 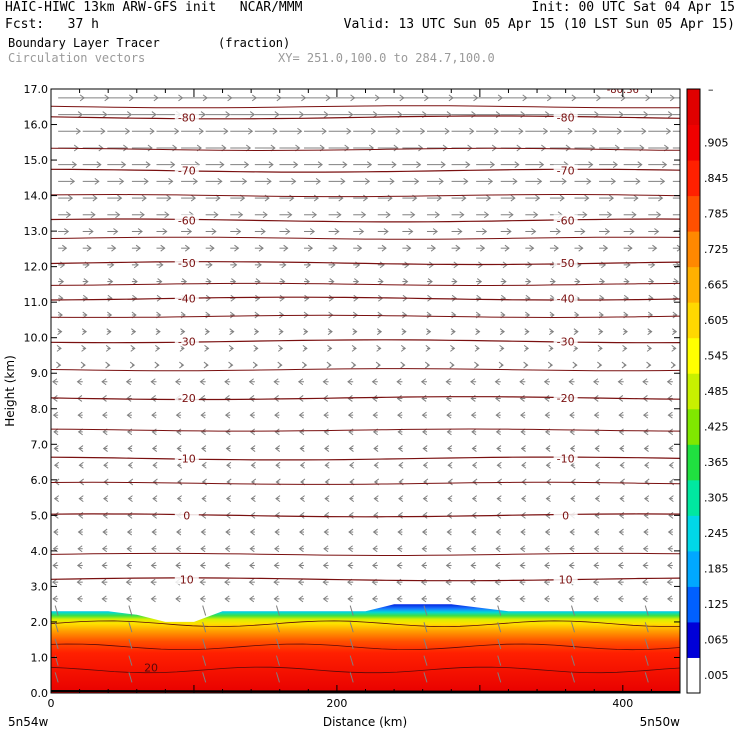 I want to click on colorbar-frame, so click(x=693, y=391).